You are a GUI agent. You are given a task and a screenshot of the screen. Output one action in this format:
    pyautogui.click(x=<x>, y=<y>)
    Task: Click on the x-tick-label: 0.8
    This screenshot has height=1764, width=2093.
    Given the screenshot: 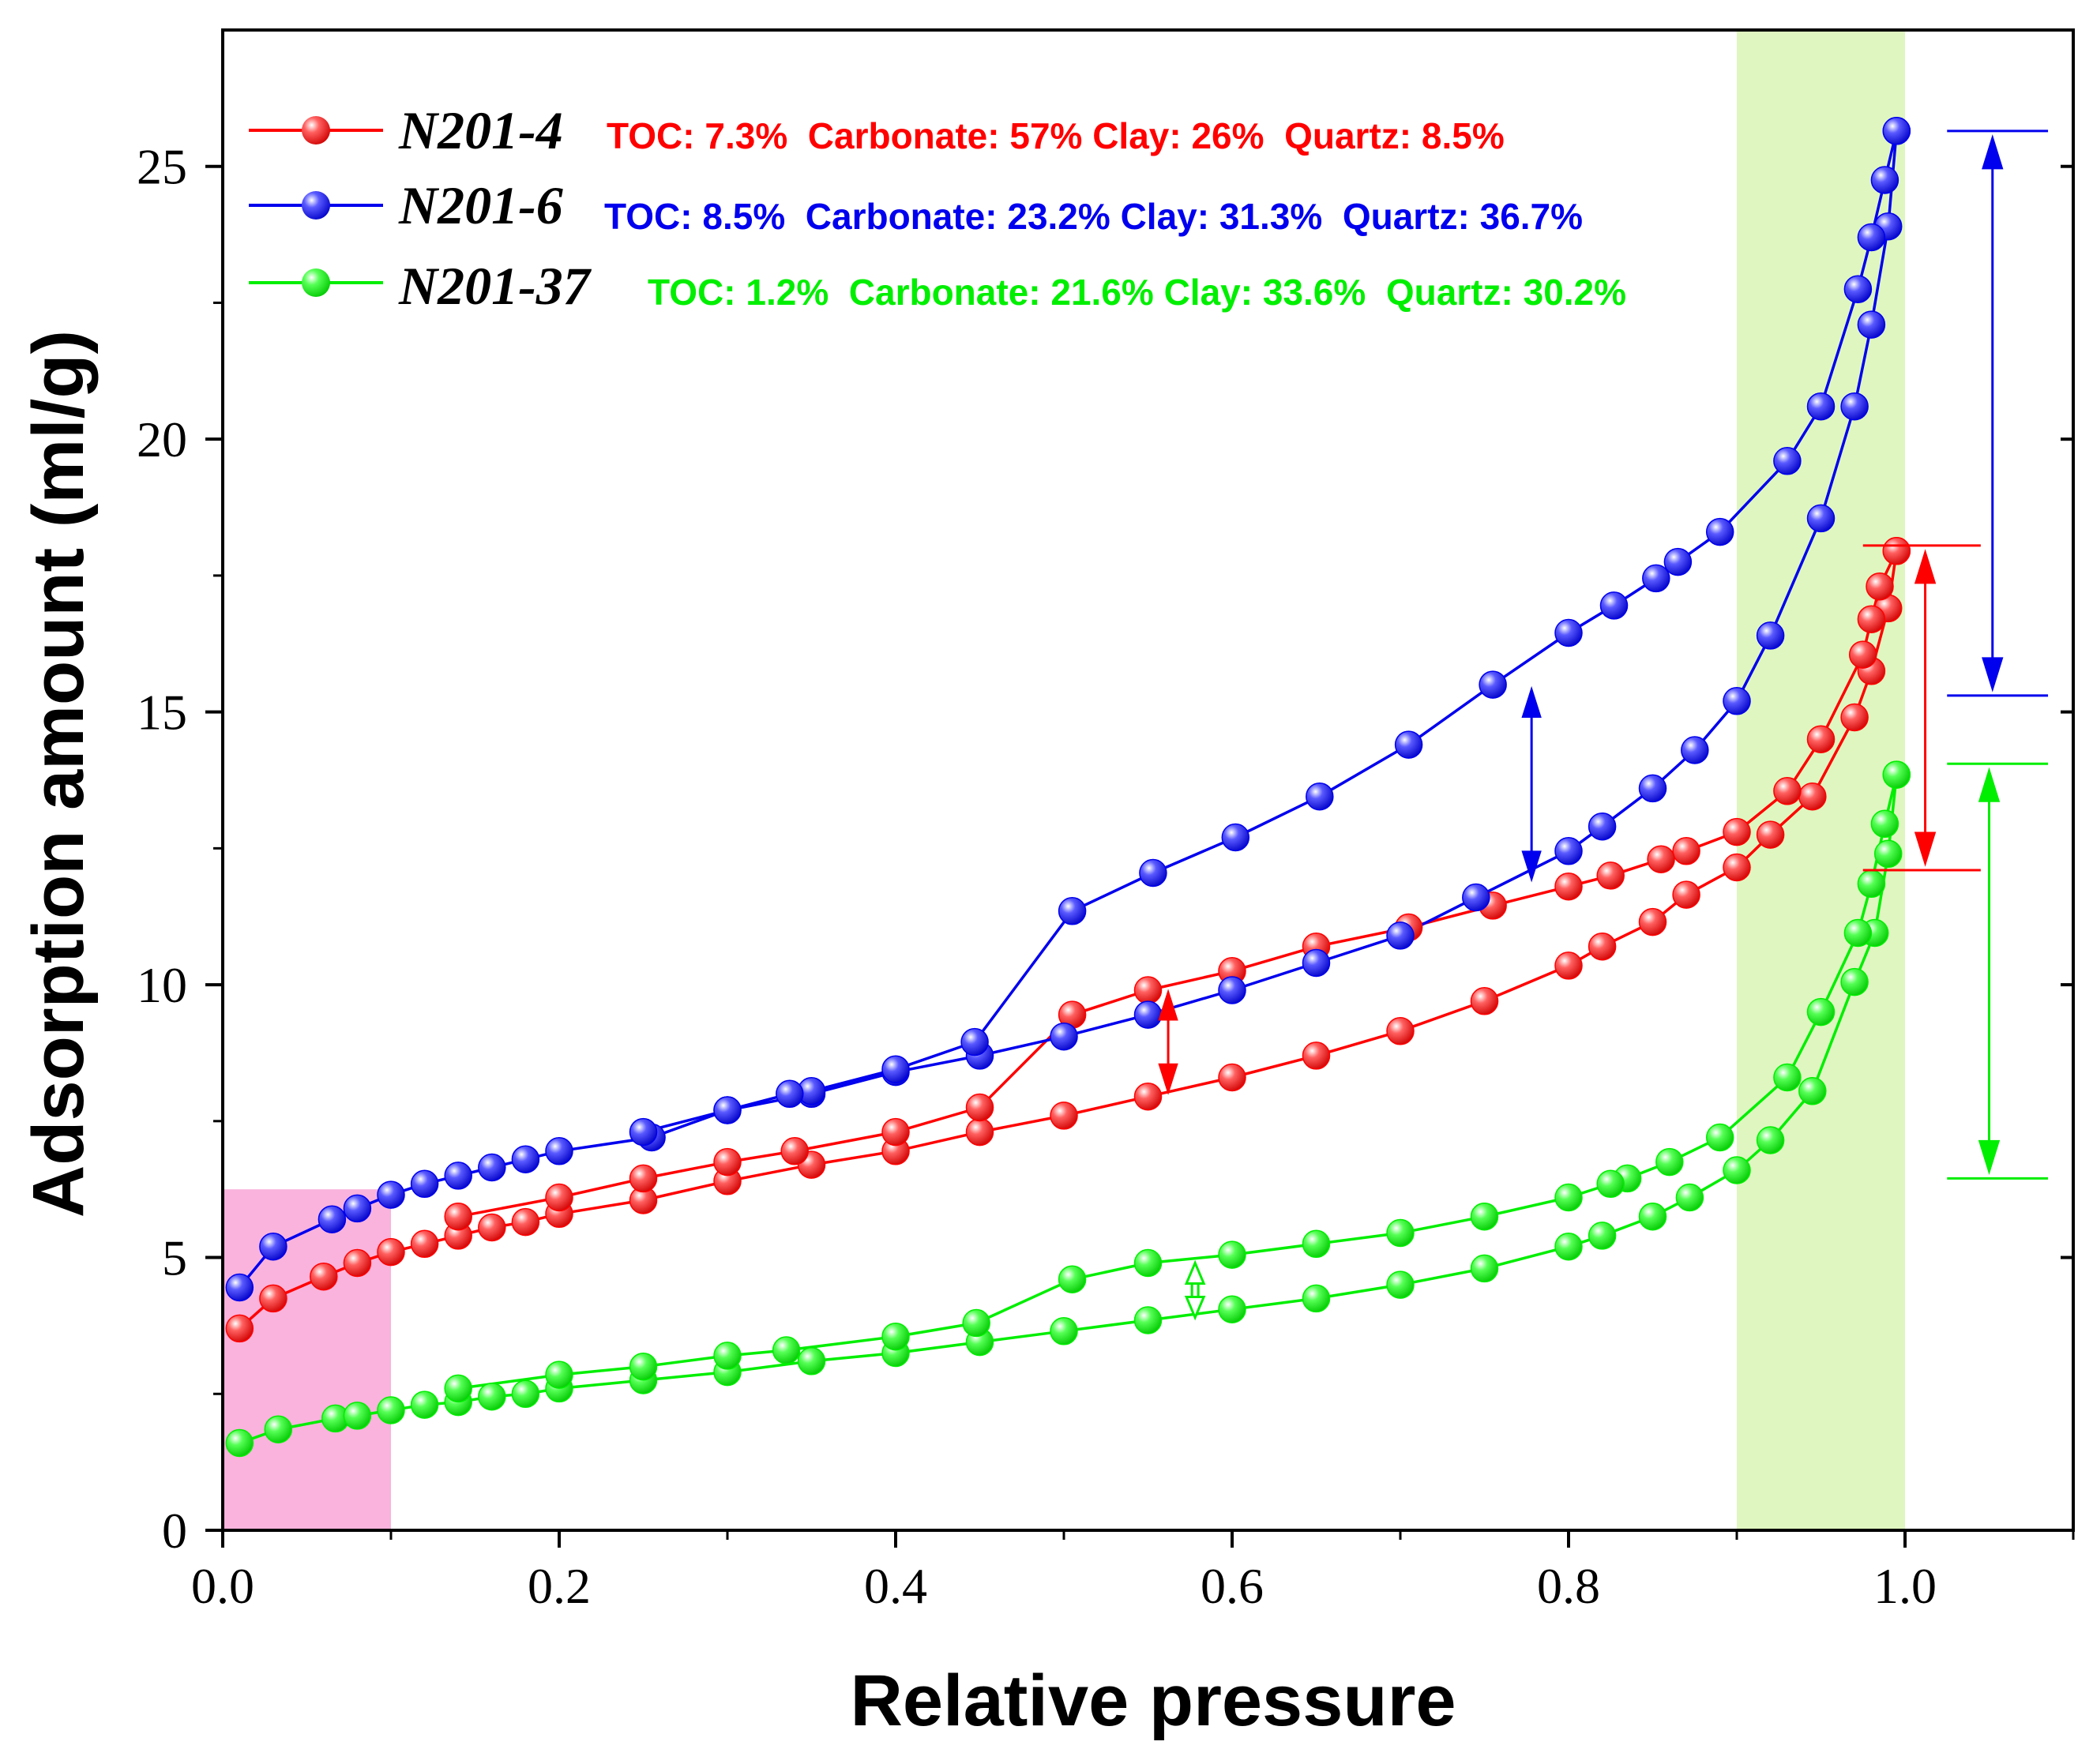 What is the action you would take?
    pyautogui.click(x=1568, y=1586)
    